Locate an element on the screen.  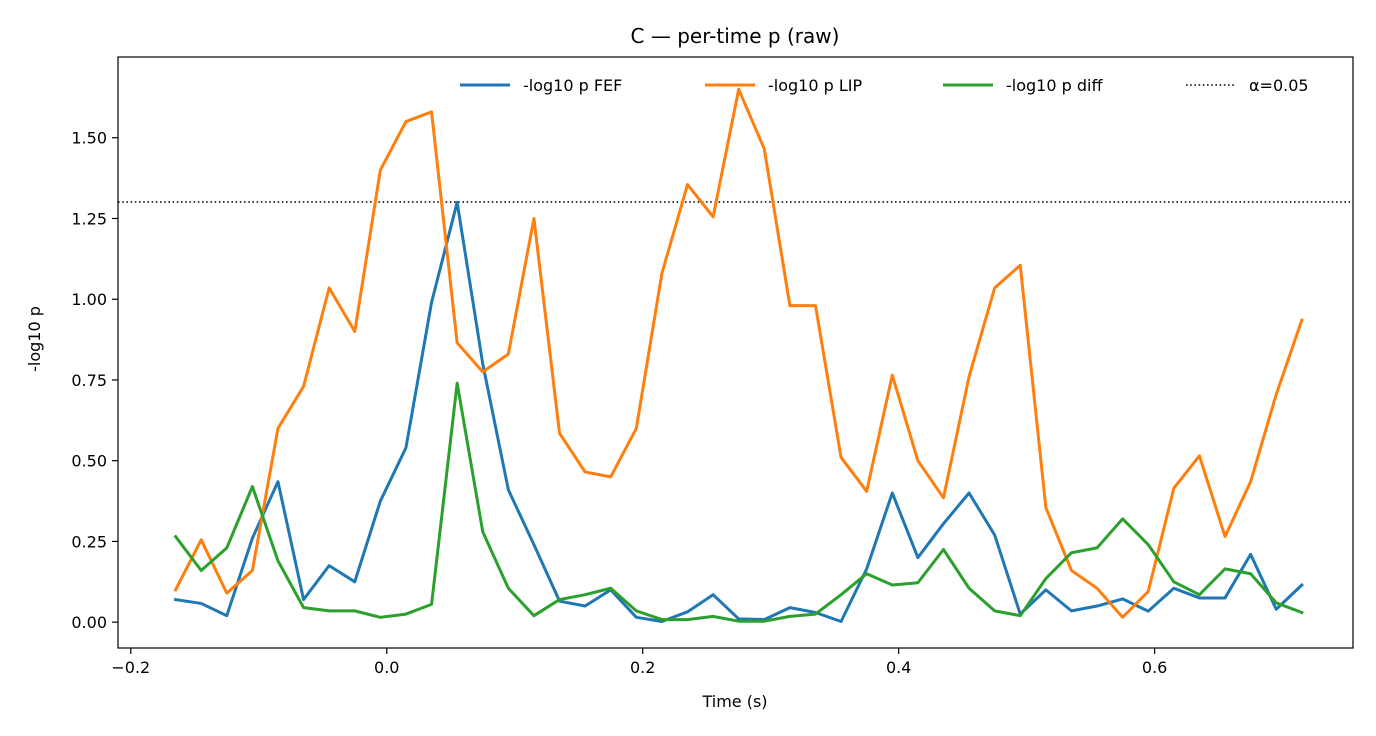
y-tick-label: 1.00 is located at coordinates (89, 299).